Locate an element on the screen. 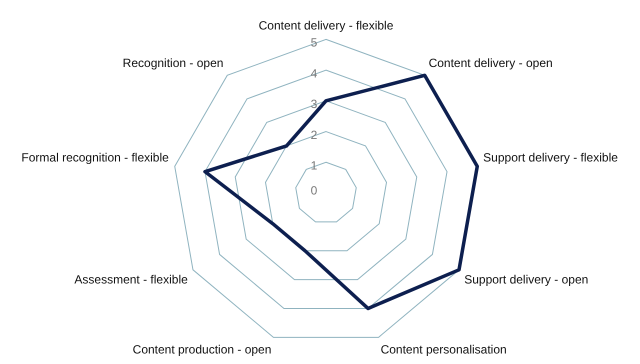  y-tick-label: 0 is located at coordinates (314, 190).